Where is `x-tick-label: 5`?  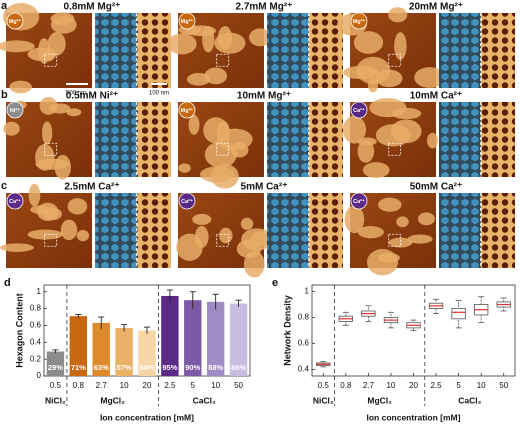 x-tick-label: 5 is located at coordinates (458, 385).